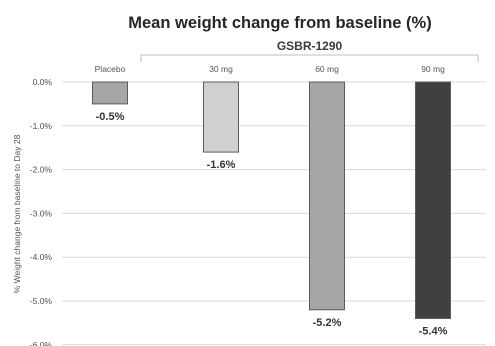 This screenshot has width=495, height=346. Describe the element at coordinates (43, 82) in the screenshot. I see `y-tick-label: 0.0%` at that location.